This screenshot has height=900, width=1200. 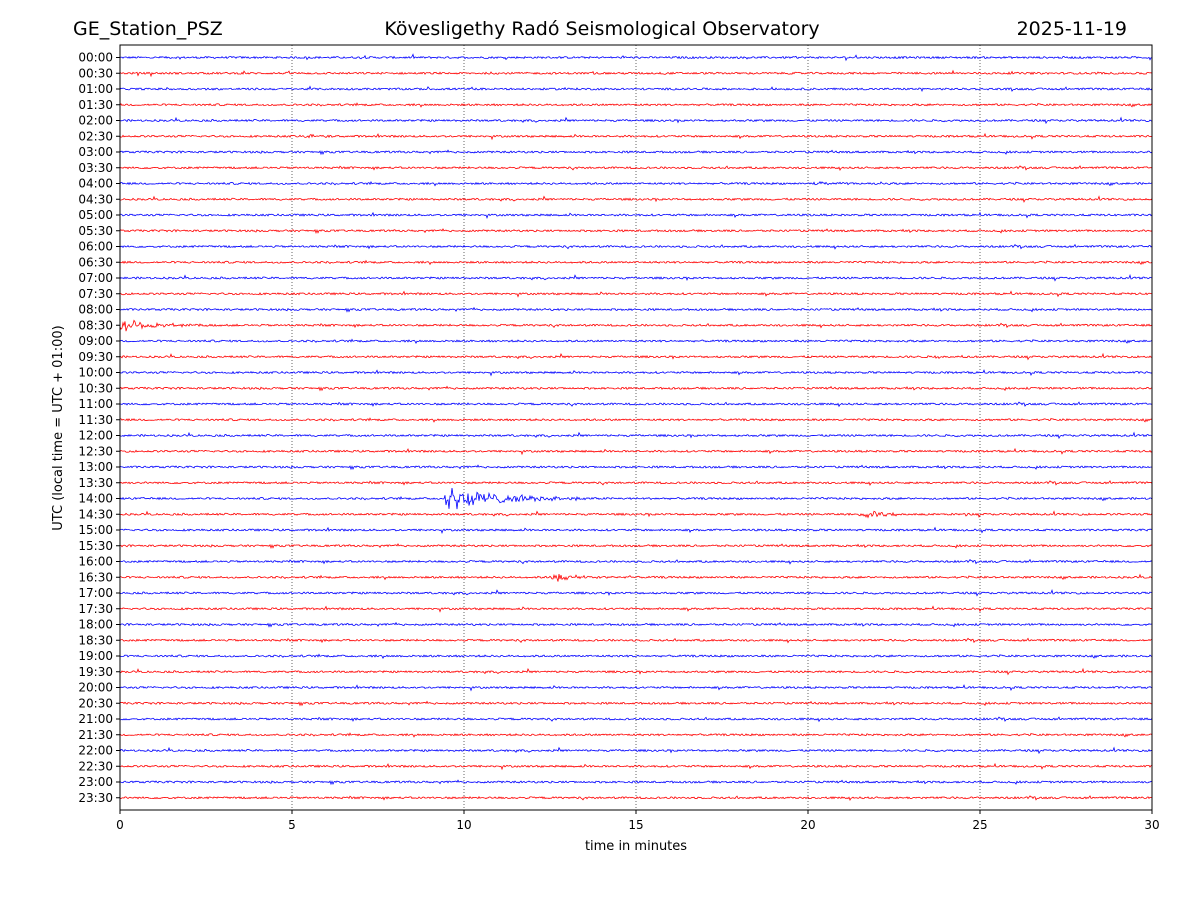 I want to click on y-tick-label: 03:30, so click(x=95, y=168).